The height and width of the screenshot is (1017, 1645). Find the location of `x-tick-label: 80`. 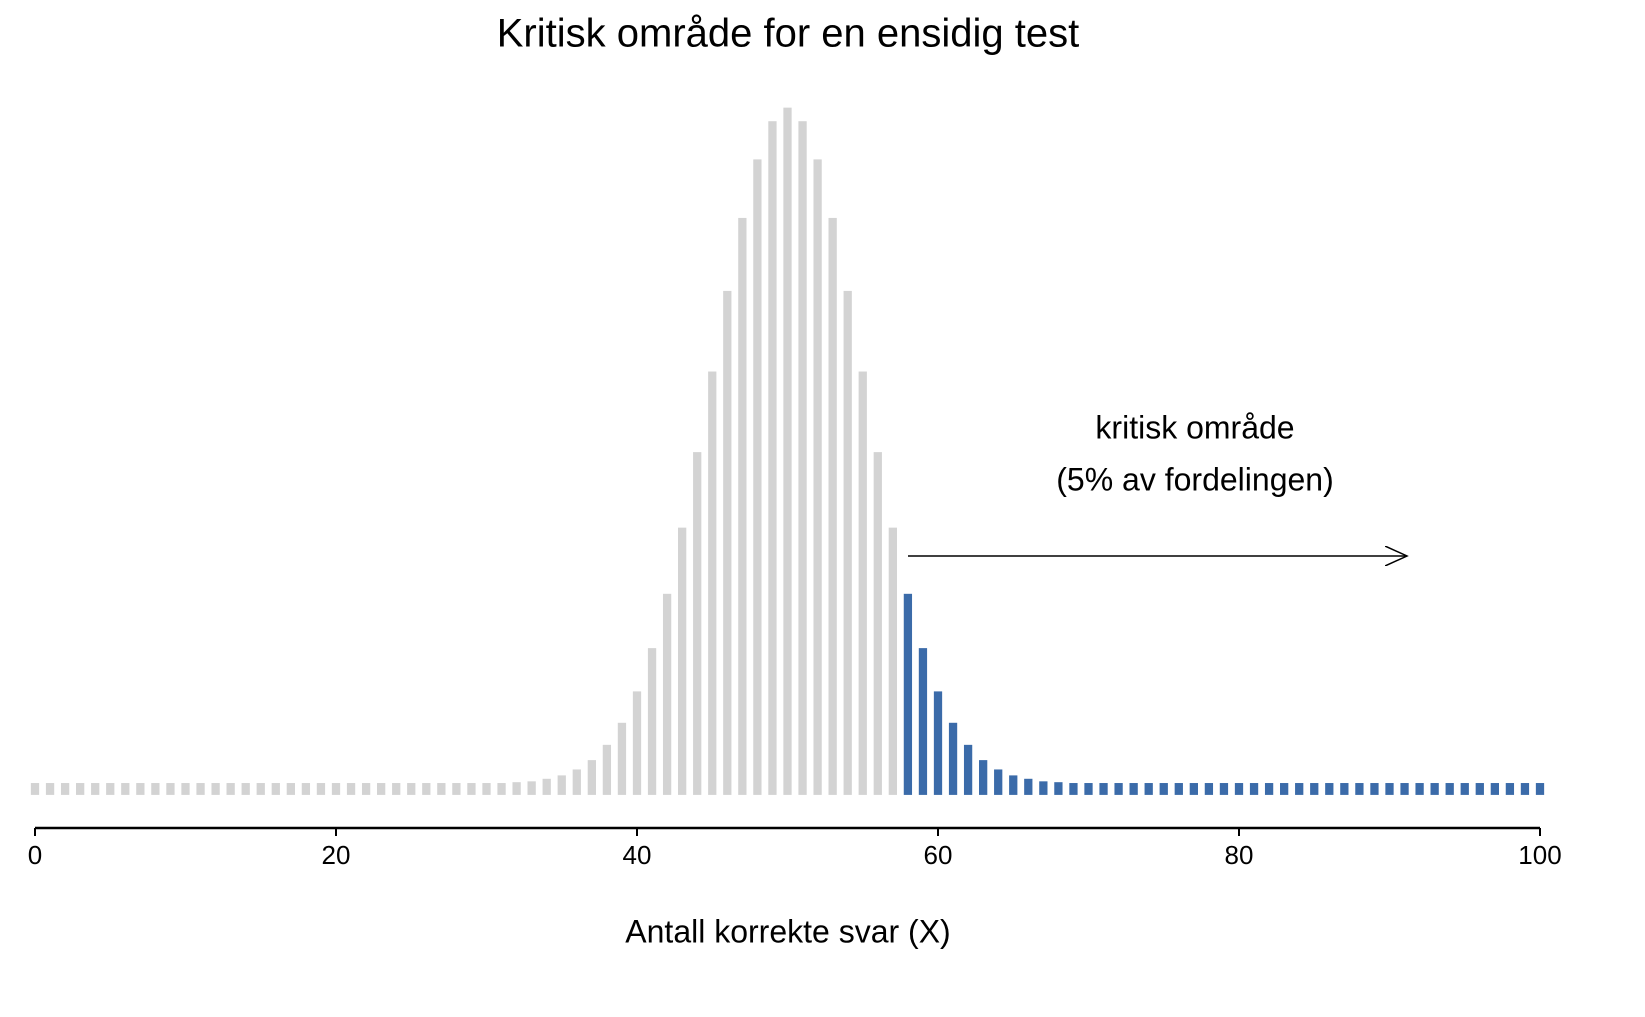

x-tick-label: 80 is located at coordinates (1239, 855).